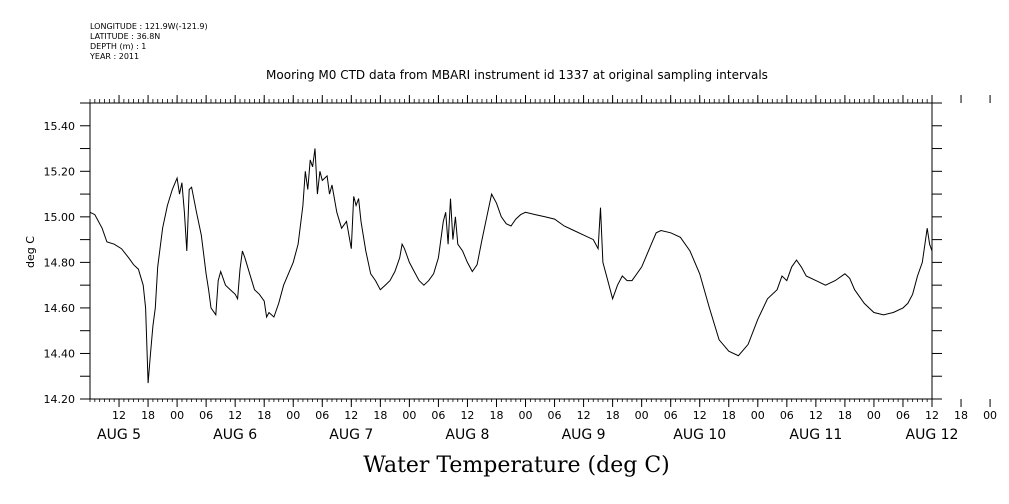 The image size is (1009, 504). What do you see at coordinates (351, 435) in the screenshot?
I see `x-day-label: AUG 7` at bounding box center [351, 435].